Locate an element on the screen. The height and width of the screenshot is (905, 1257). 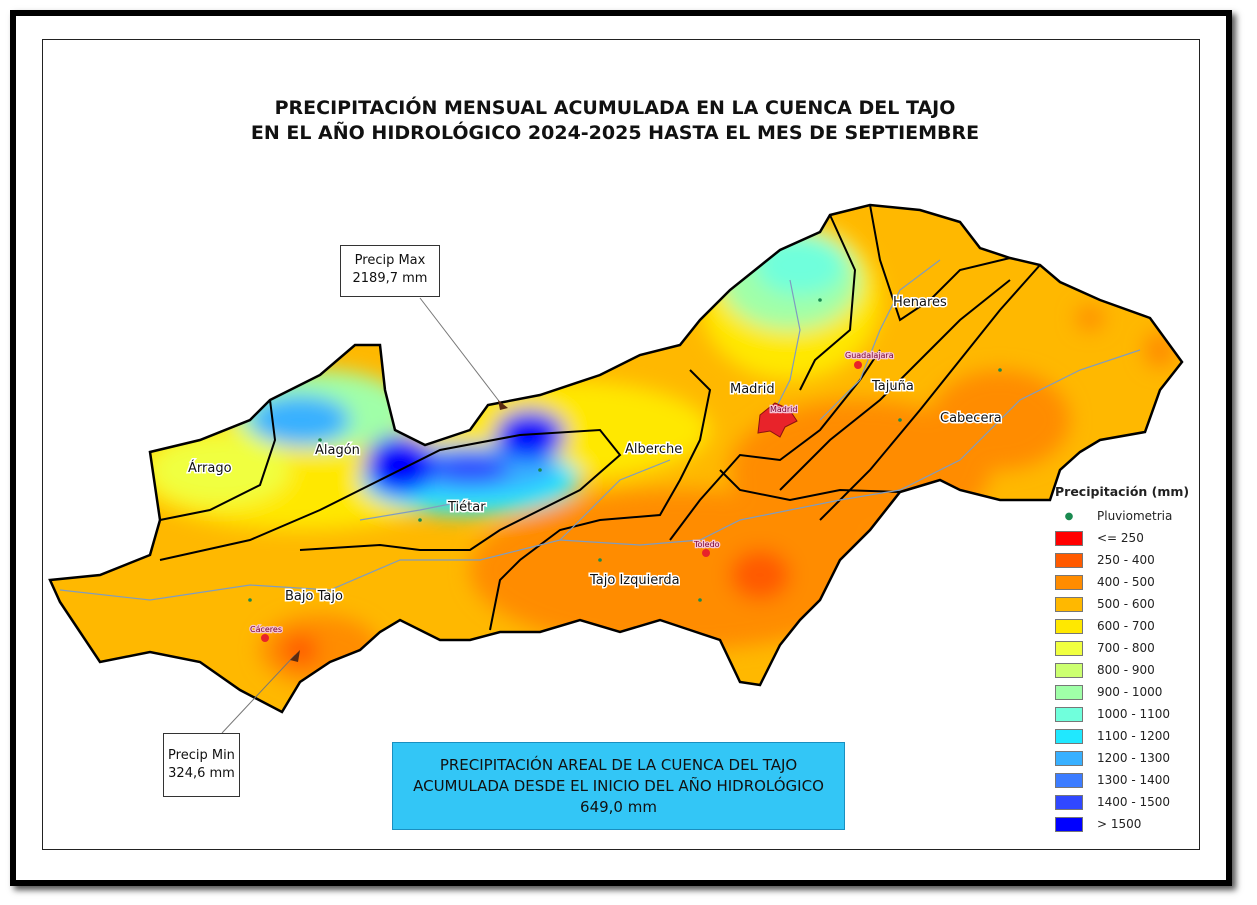
subbasin-label-bajo-tajo: Bajo Tajo is located at coordinates (314, 596).